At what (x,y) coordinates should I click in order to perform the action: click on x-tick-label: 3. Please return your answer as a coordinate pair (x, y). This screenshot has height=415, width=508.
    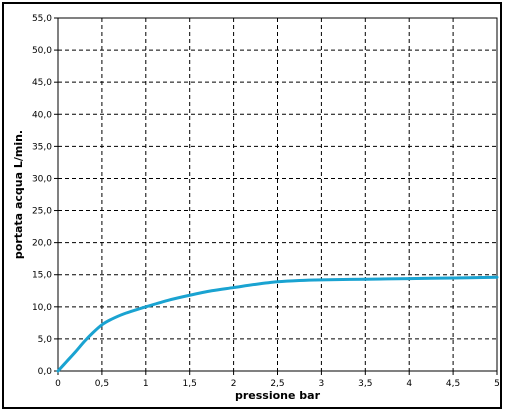
    Looking at the image, I should click on (322, 384).